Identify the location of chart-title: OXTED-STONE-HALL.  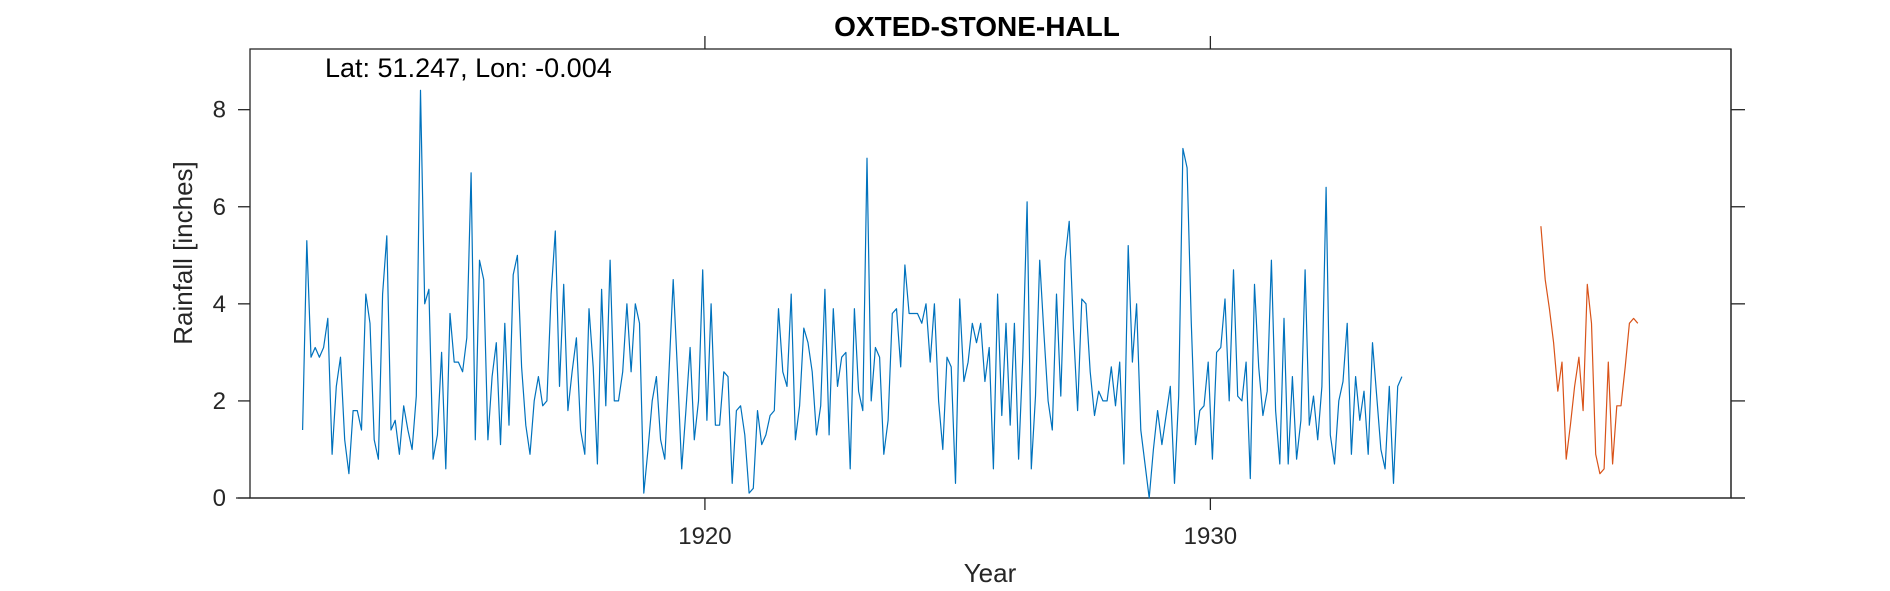
(977, 26).